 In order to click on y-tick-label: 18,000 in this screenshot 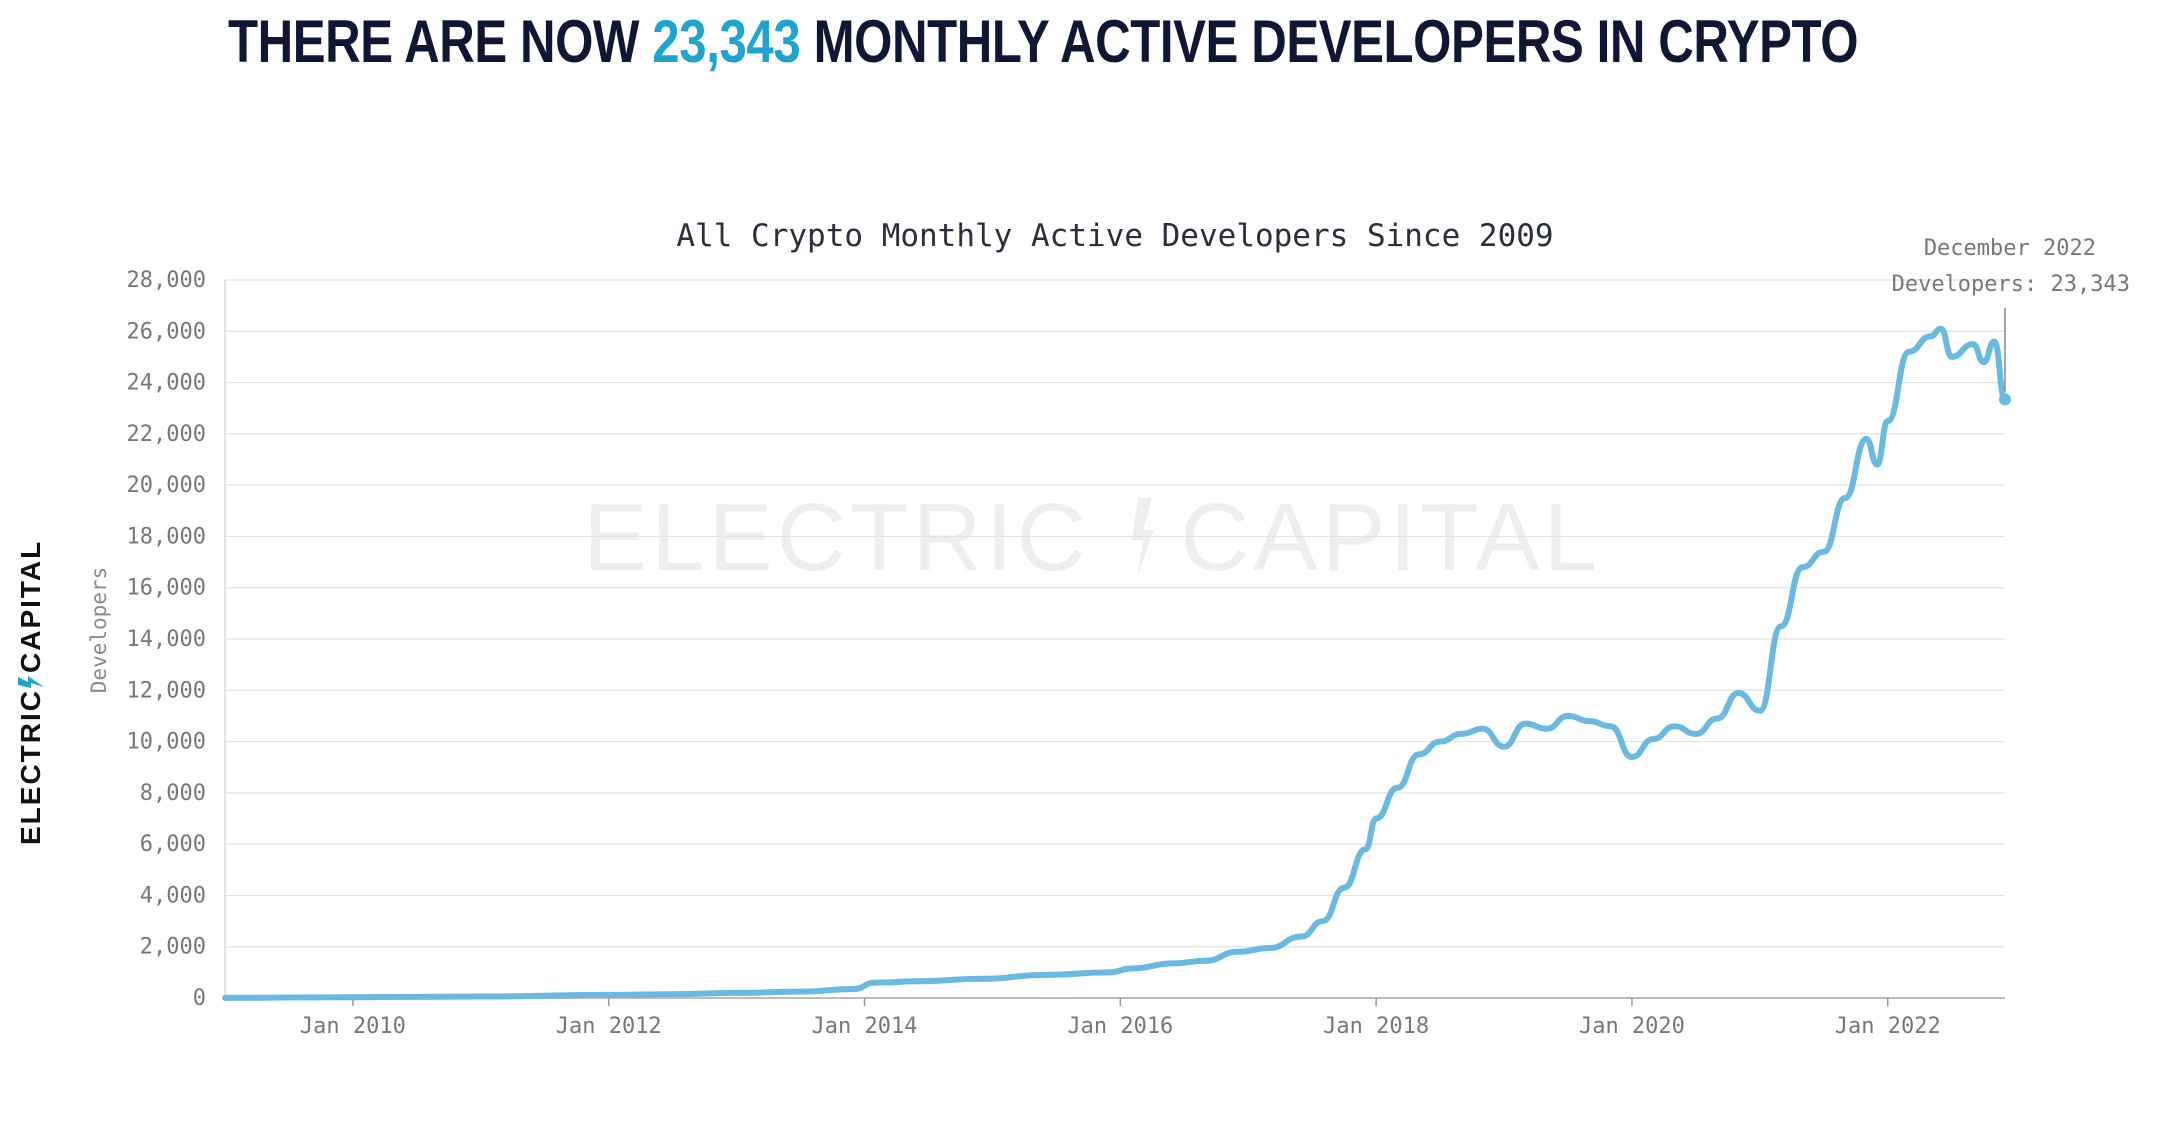, I will do `click(166, 536)`.